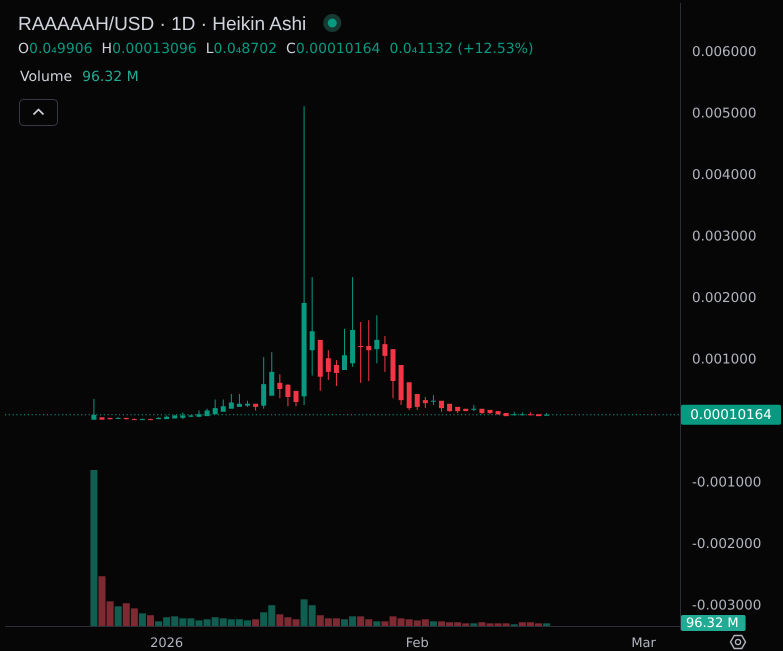  I want to click on y-tick-label: 0.004000, so click(724, 175).